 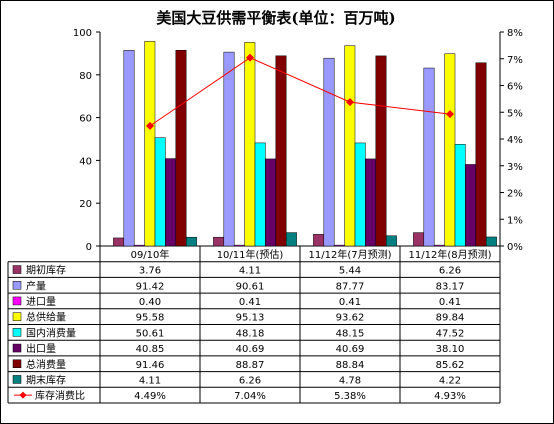 I want to click on y2-tick-label: 8%, so click(x=515, y=33).